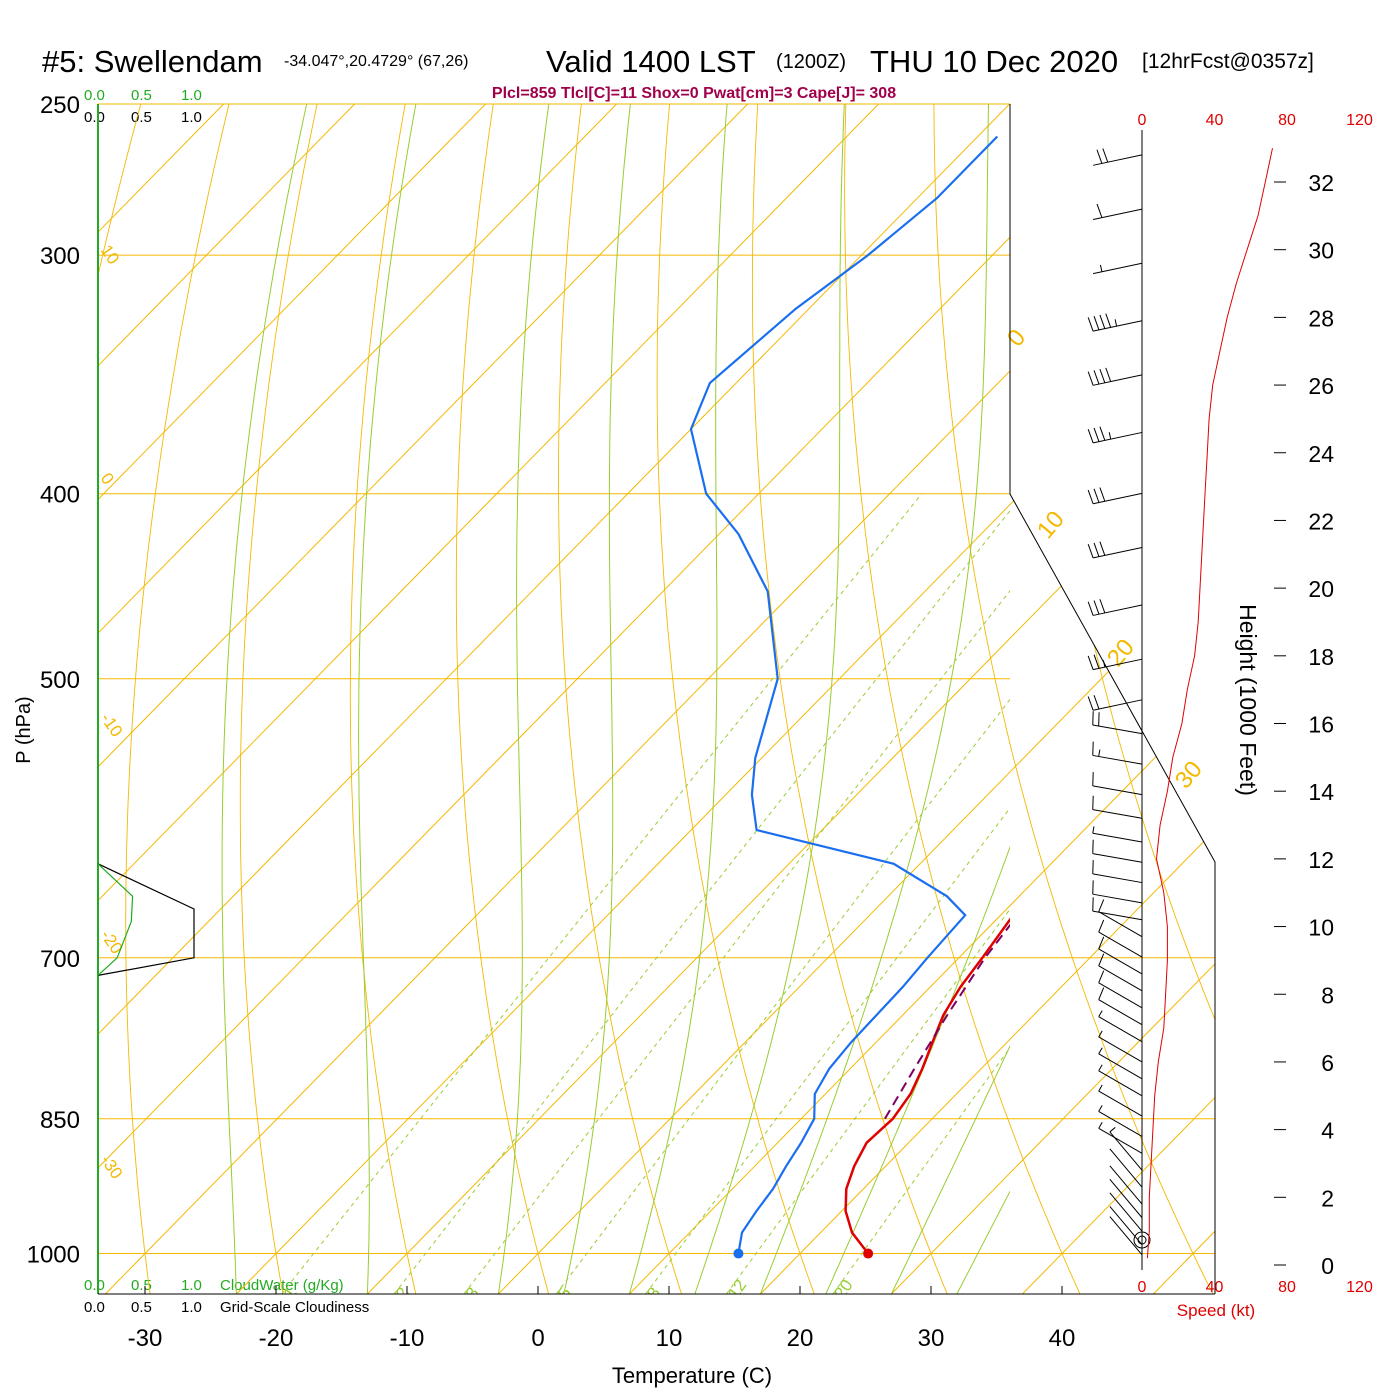  What do you see at coordinates (1321, 657) in the screenshot?
I see `height-tick-label: 18` at bounding box center [1321, 657].